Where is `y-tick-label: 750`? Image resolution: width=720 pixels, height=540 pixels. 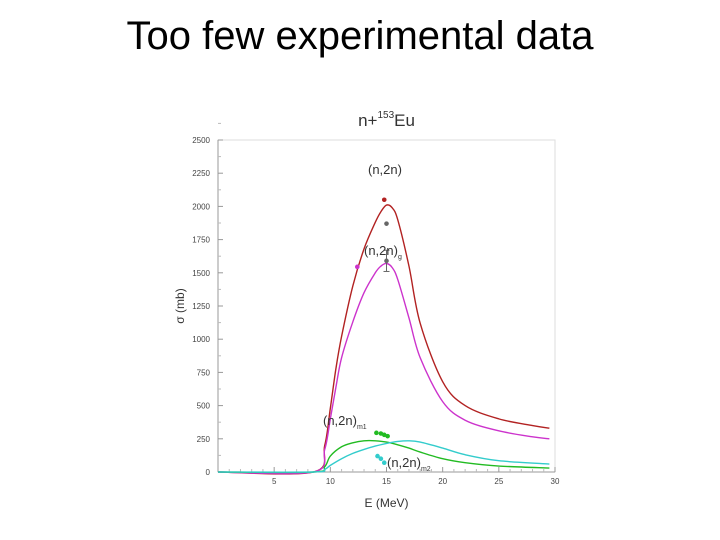
y-tick-label: 750 is located at coordinates (204, 372).